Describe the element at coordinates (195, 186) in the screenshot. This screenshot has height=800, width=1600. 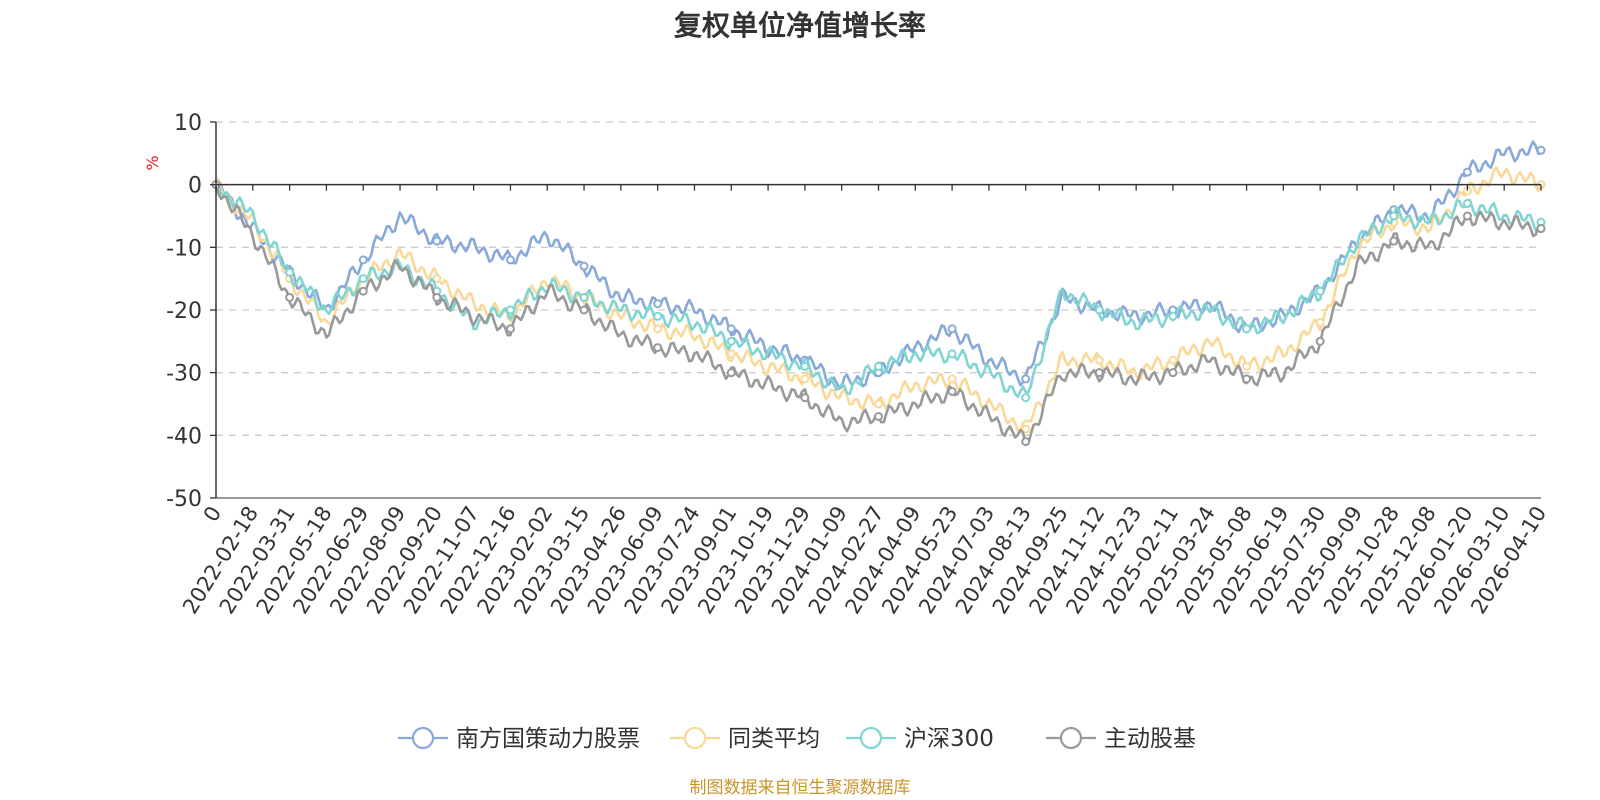
I see `y-tick-label: 0` at that location.